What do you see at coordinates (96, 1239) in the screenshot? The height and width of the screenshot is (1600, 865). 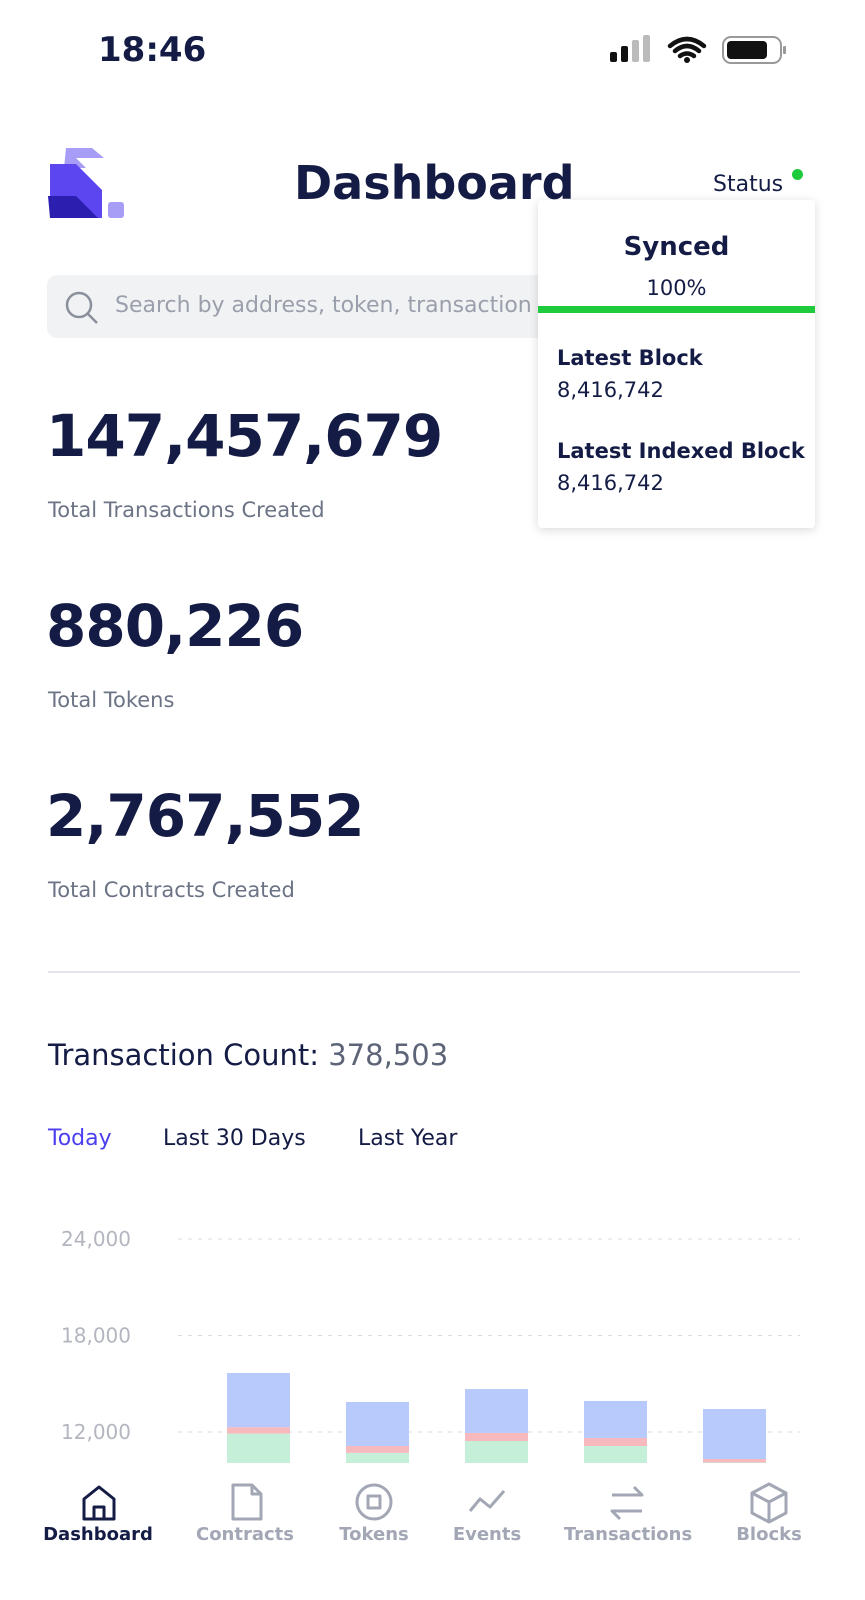 I see `y-tick-label: 24,000` at bounding box center [96, 1239].